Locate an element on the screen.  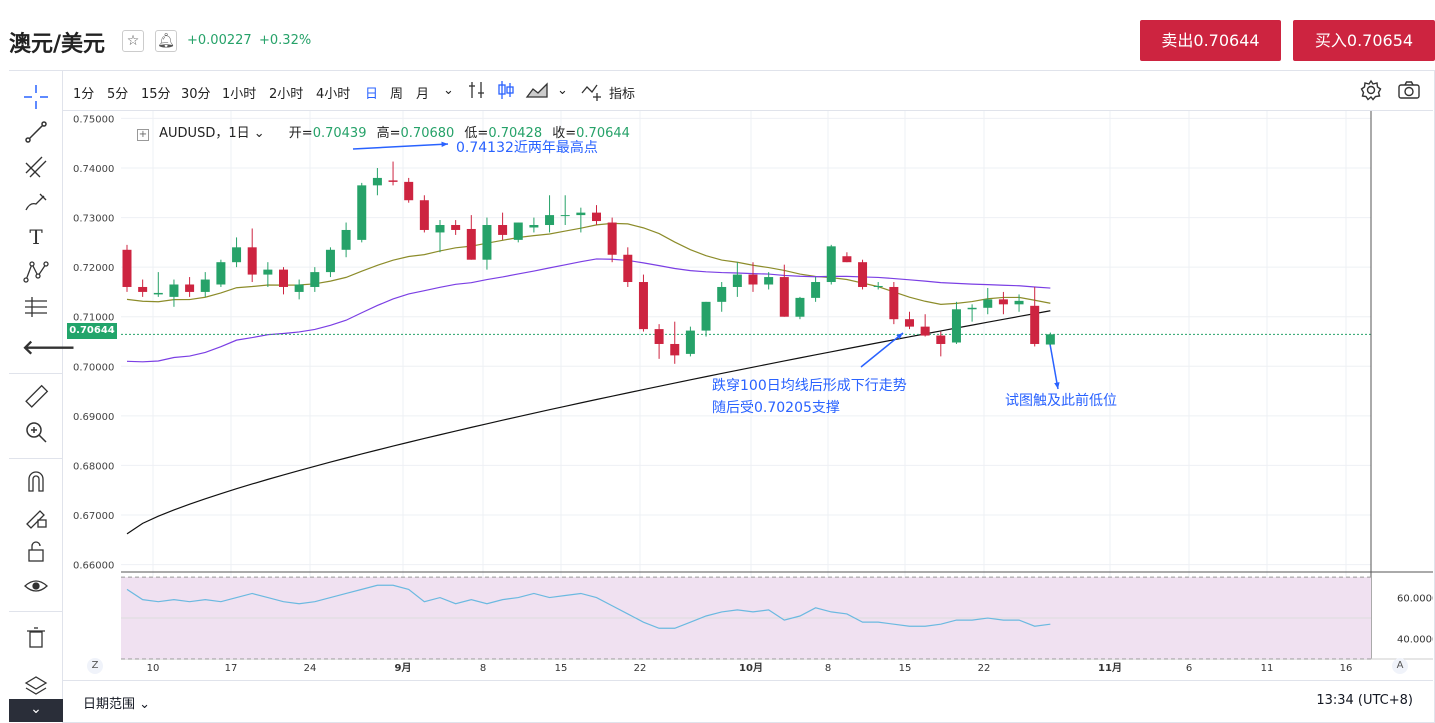
annotation-prior-low: 试图触及此前低位 is located at coordinates (1061, 401).